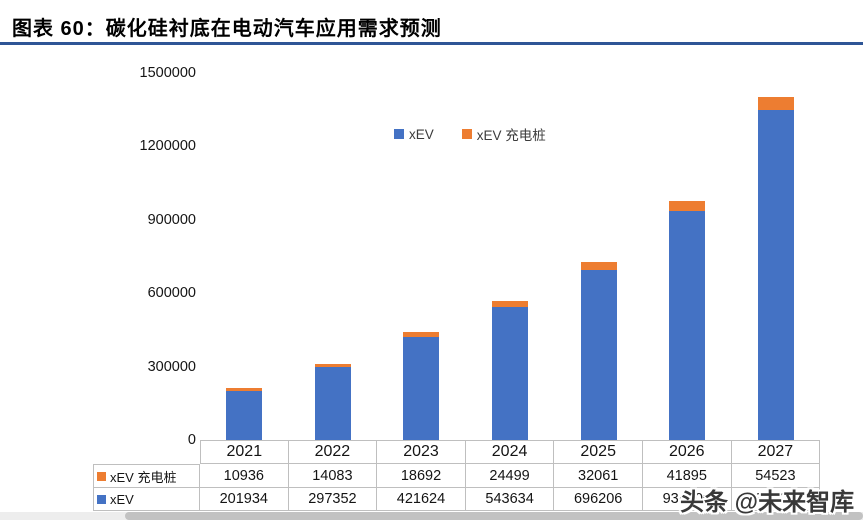 The height and width of the screenshot is (520, 863). Describe the element at coordinates (171, 293) in the screenshot. I see `y-axis-tick-label: 600000` at that location.